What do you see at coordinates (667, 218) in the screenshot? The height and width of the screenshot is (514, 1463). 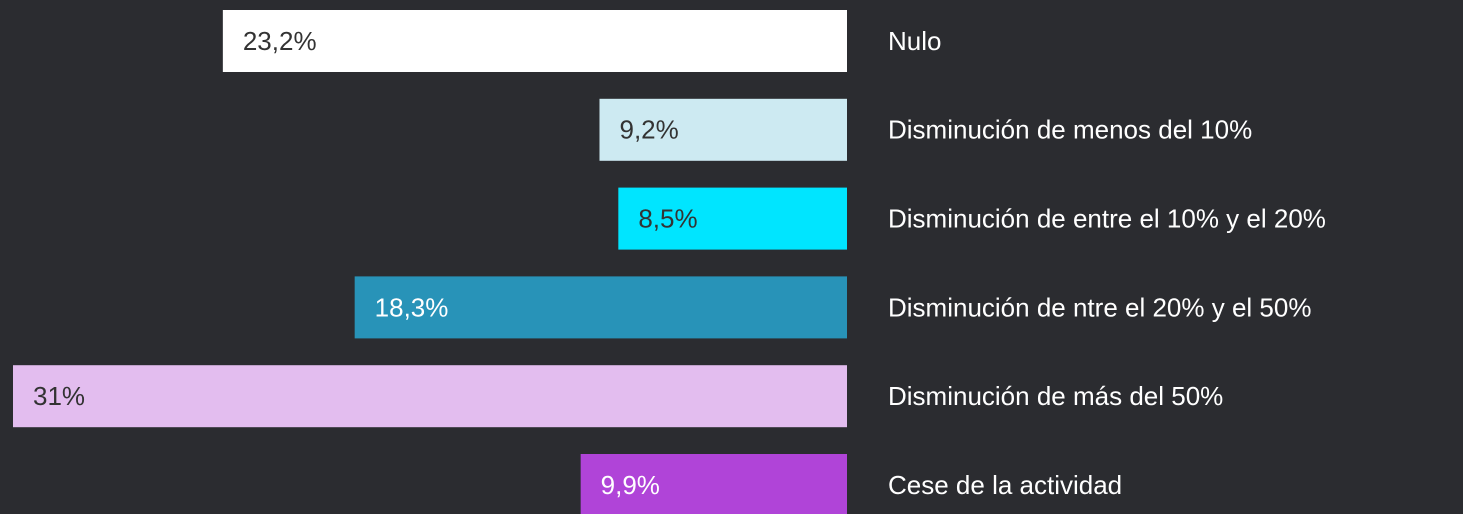 I see `value-label: 8,5%` at bounding box center [667, 218].